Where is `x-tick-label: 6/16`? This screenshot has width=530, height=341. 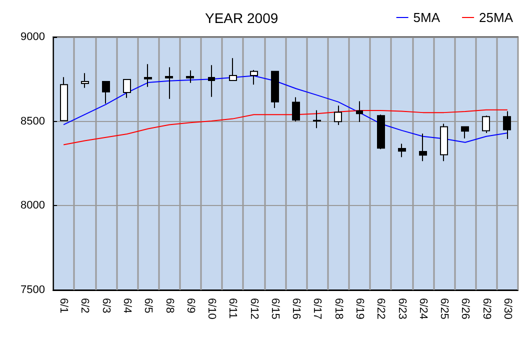 x-tick-label: 6/16 is located at coordinates (296, 309).